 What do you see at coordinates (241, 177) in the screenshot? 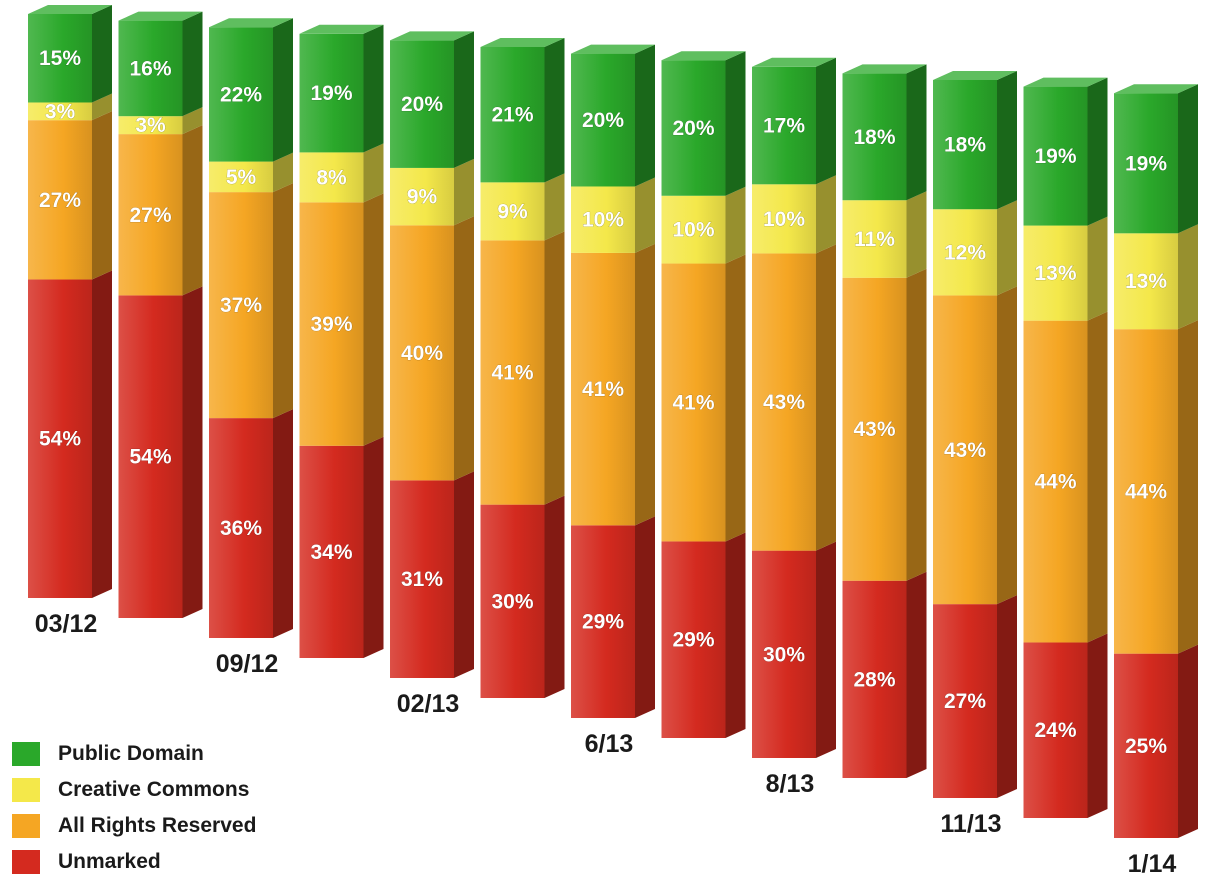
I see `data-label-creative-commons: 5%` at bounding box center [241, 177].